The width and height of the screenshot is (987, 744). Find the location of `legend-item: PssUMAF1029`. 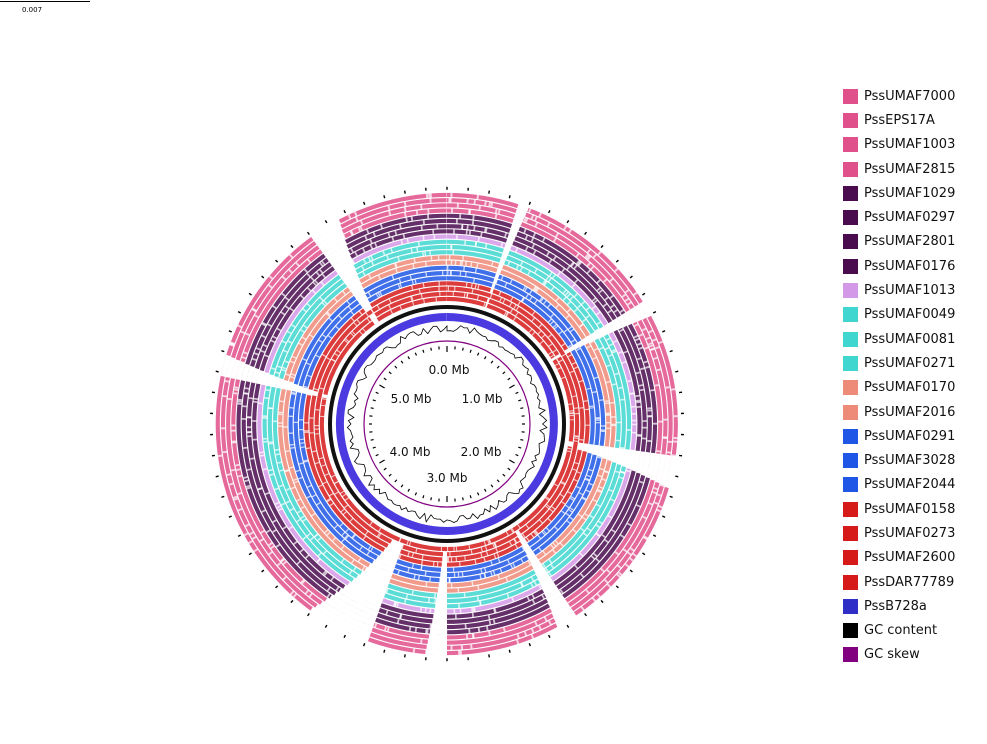

legend-item: PssUMAF1029 is located at coordinates (915, 193).